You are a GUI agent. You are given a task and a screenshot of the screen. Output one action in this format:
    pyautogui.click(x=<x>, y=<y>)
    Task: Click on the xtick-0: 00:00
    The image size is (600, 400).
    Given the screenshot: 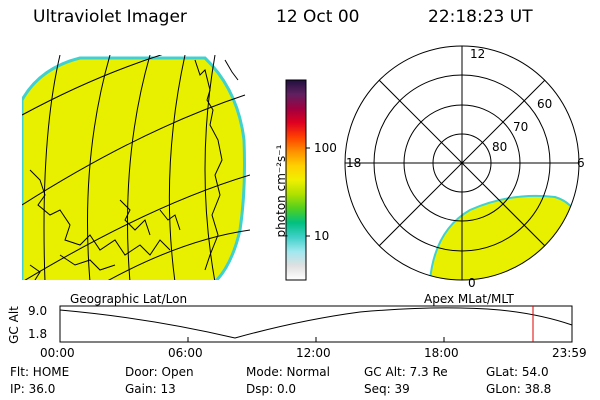 What is the action you would take?
    pyautogui.click(x=57, y=353)
    